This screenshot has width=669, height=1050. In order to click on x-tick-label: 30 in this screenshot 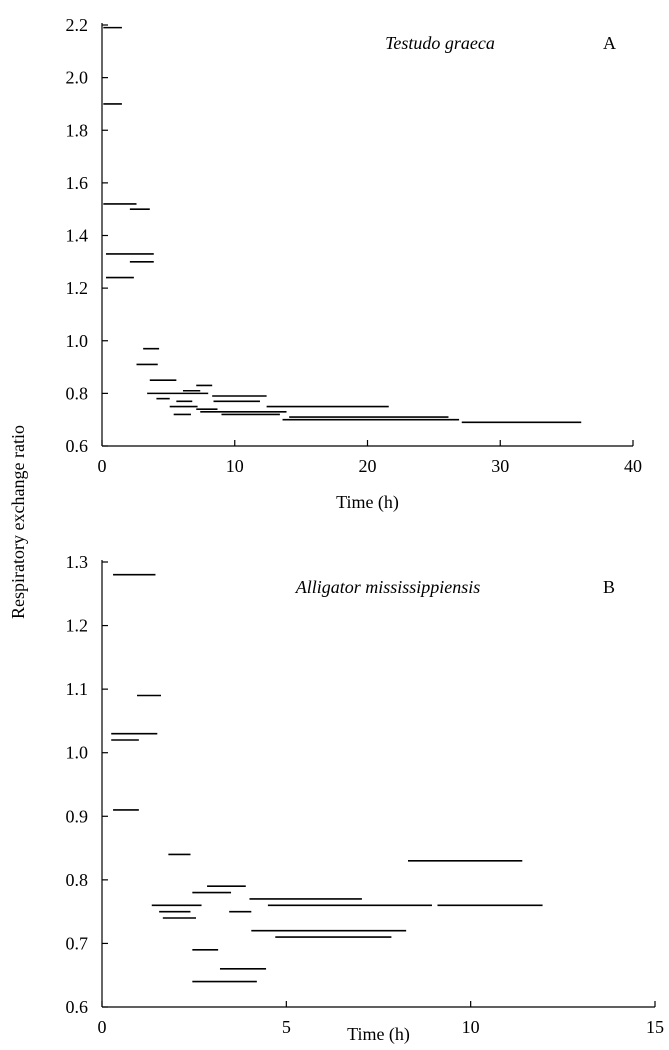, I will do `click(500, 466)`.